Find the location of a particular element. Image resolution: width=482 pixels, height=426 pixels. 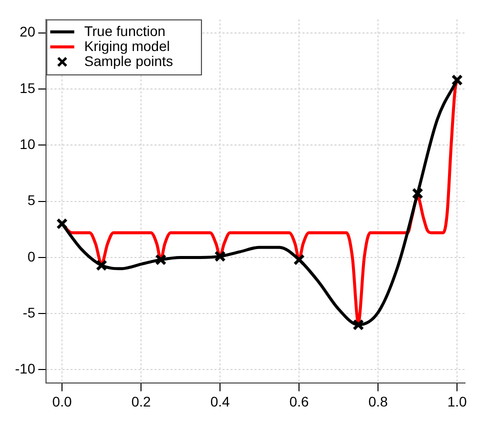

x-tick-label: 0.2 is located at coordinates (141, 401).